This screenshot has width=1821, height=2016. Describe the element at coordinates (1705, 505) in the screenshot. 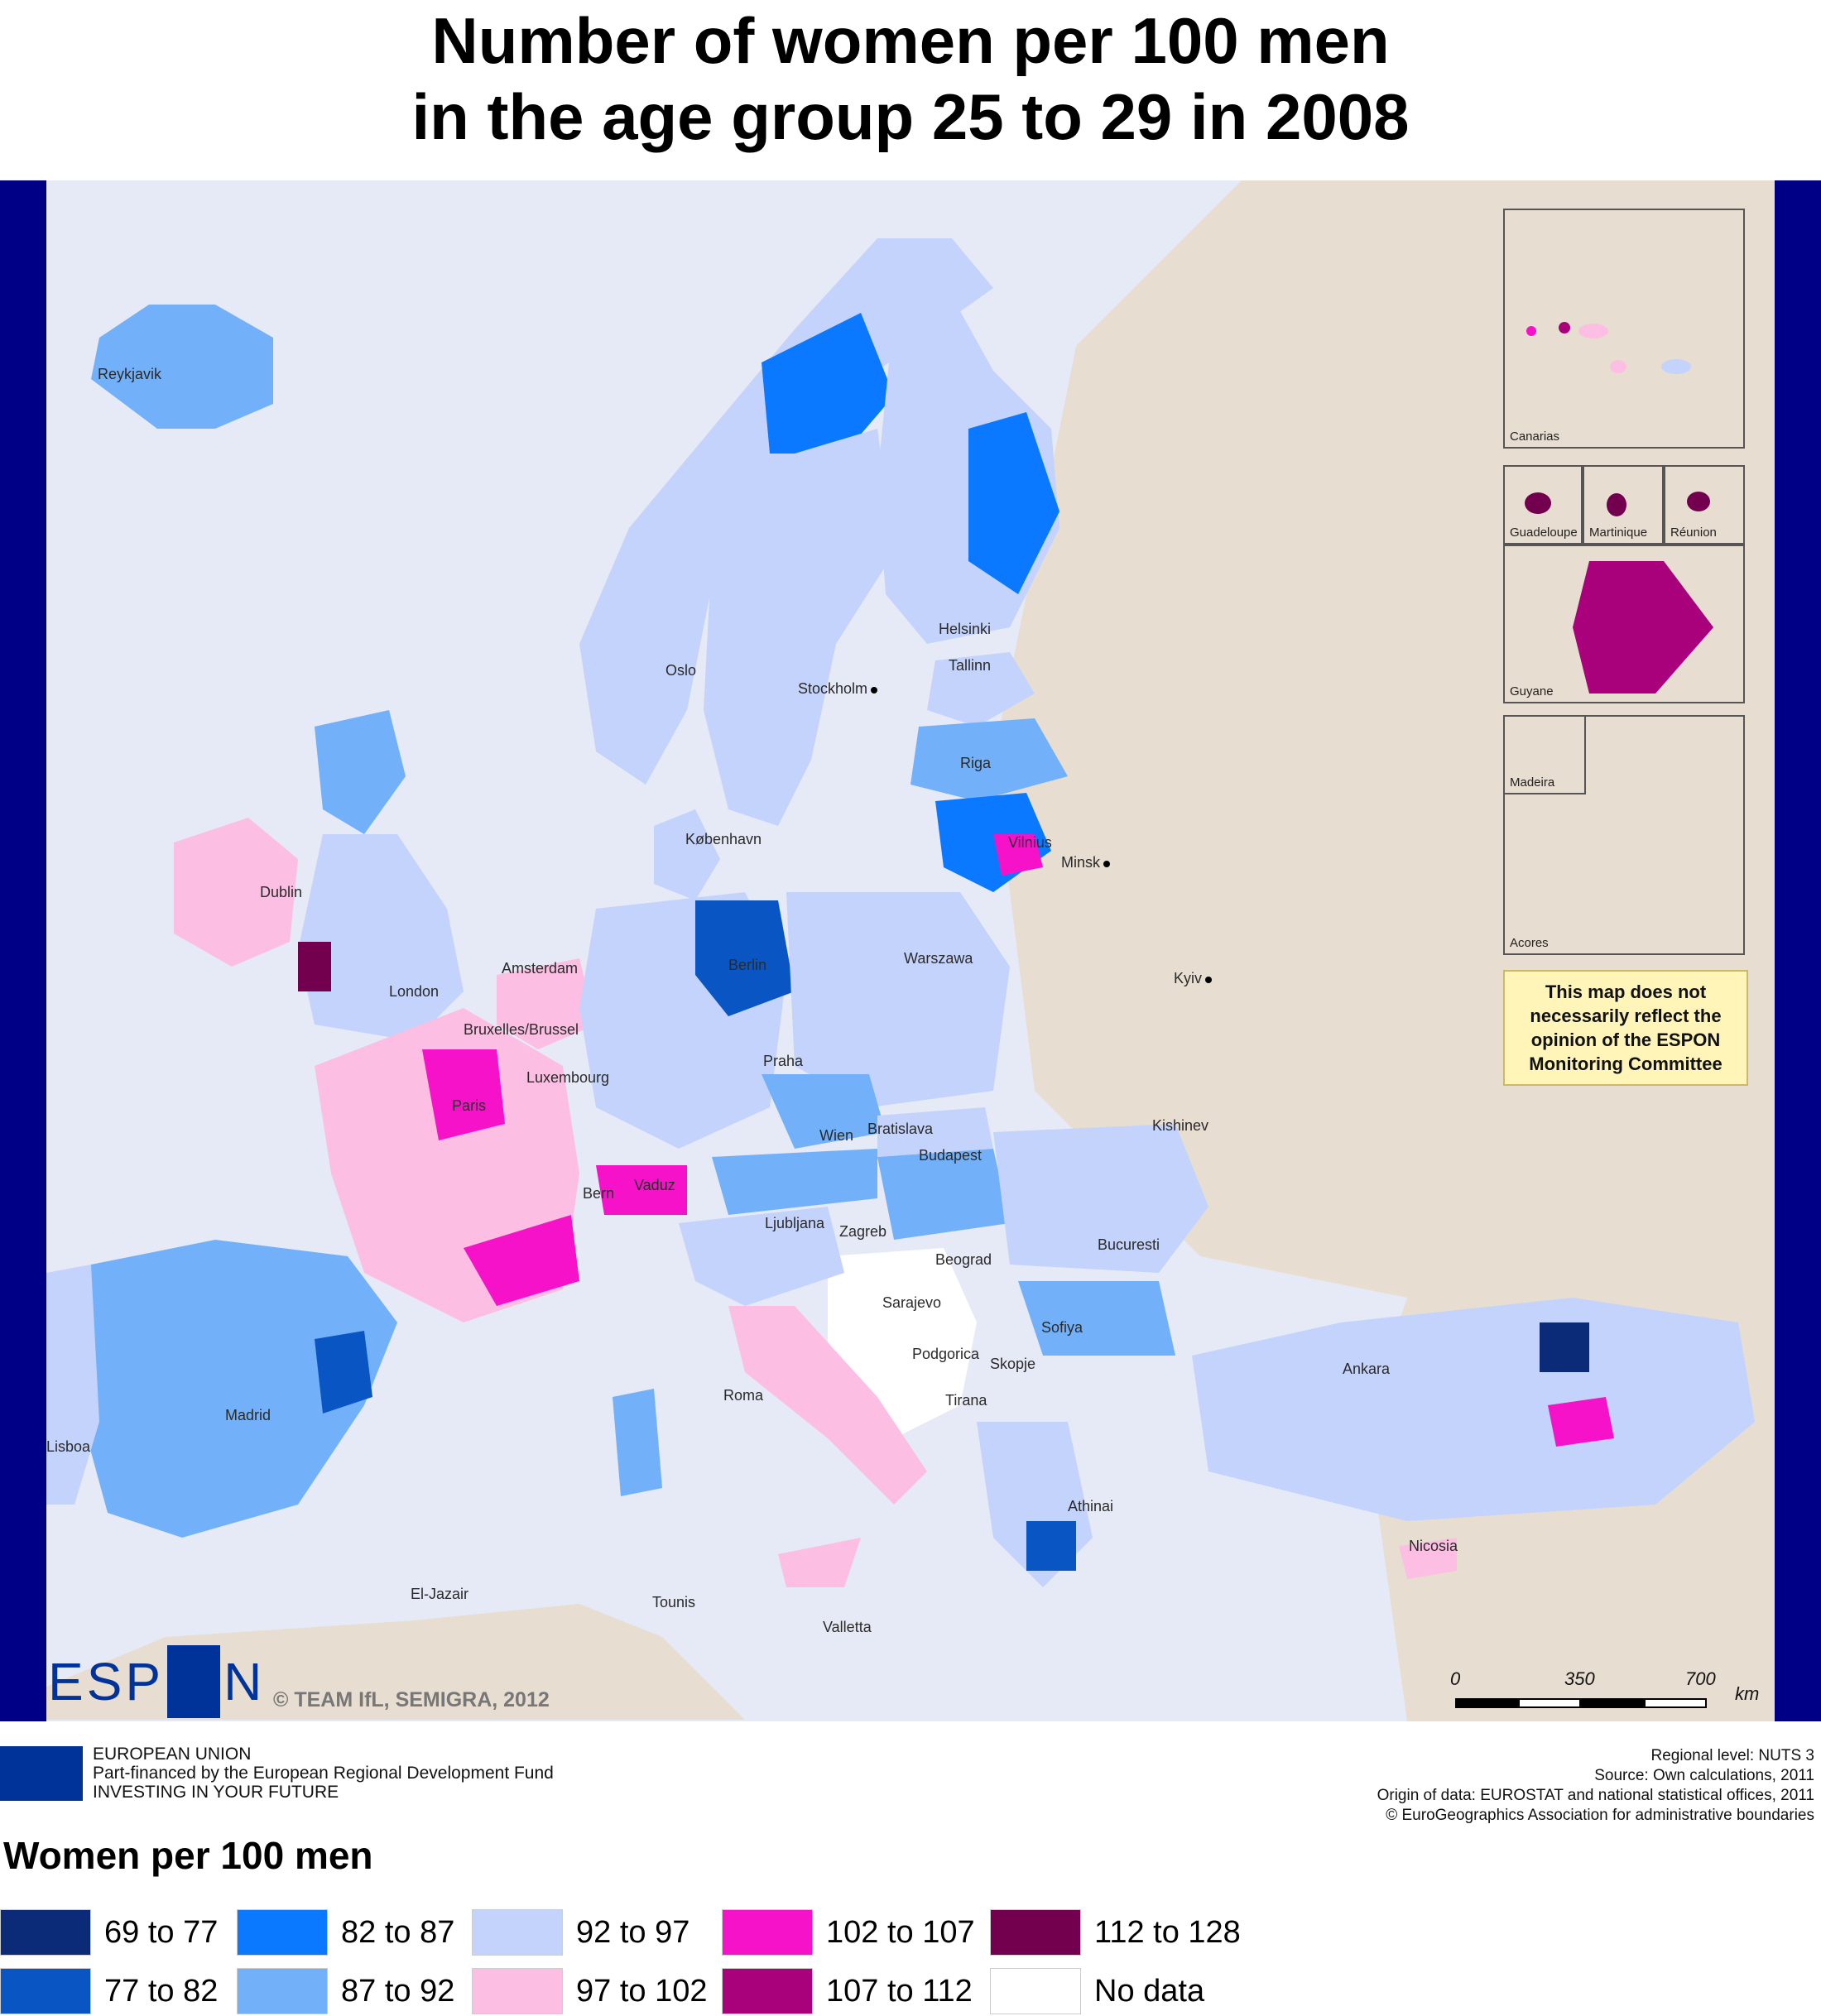

I see `inset-reunion: Réunion` at that location.